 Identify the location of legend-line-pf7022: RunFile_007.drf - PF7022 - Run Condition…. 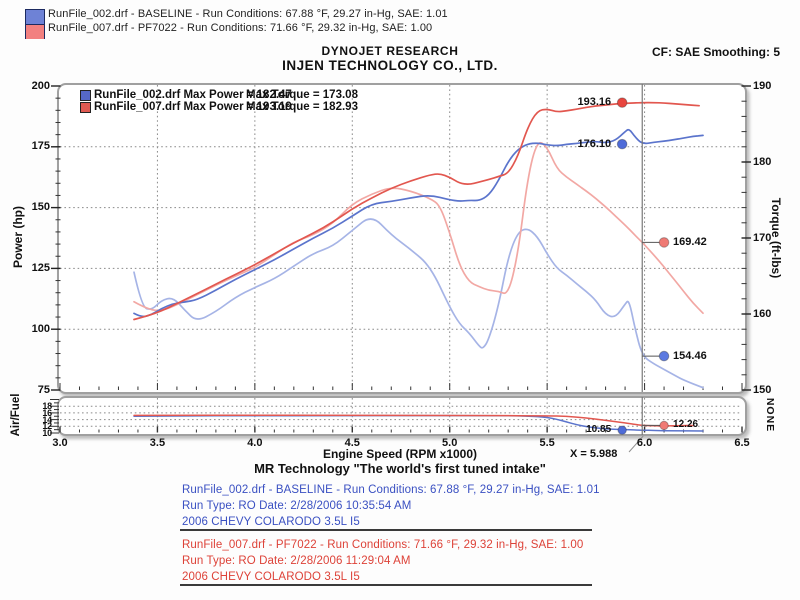
(240, 28).